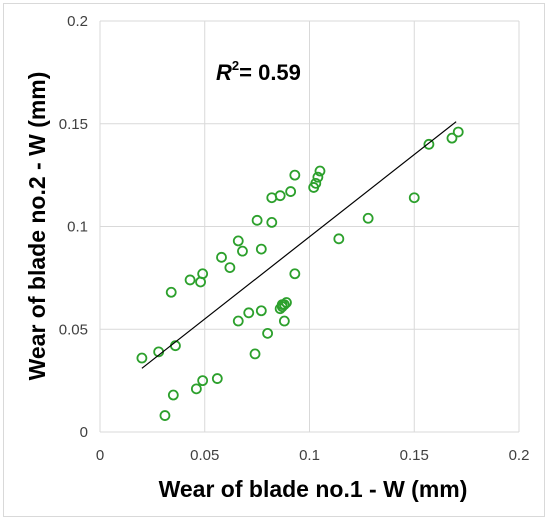 The height and width of the screenshot is (522, 550). Describe the element at coordinates (37, 226) in the screenshot. I see `y-axis-label: Wear of blade no.2 - W (mm)` at that location.